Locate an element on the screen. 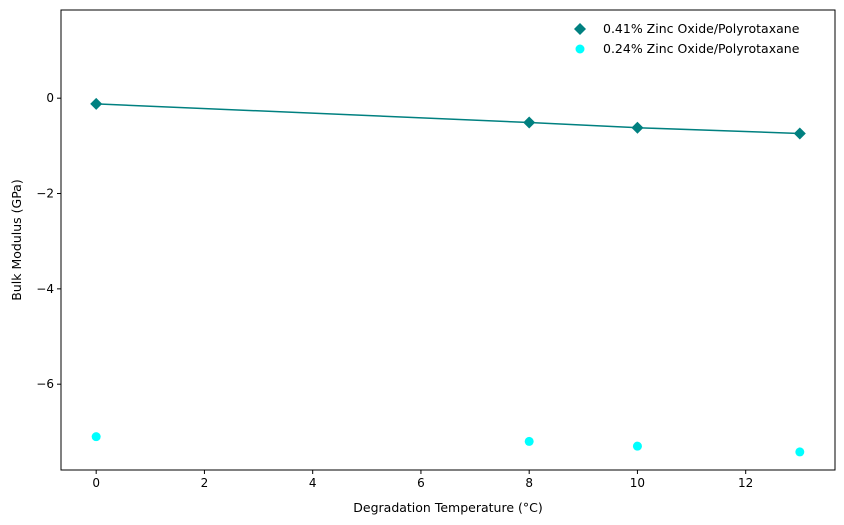 The image size is (844, 525). x-tick-label: 4 is located at coordinates (313, 483).